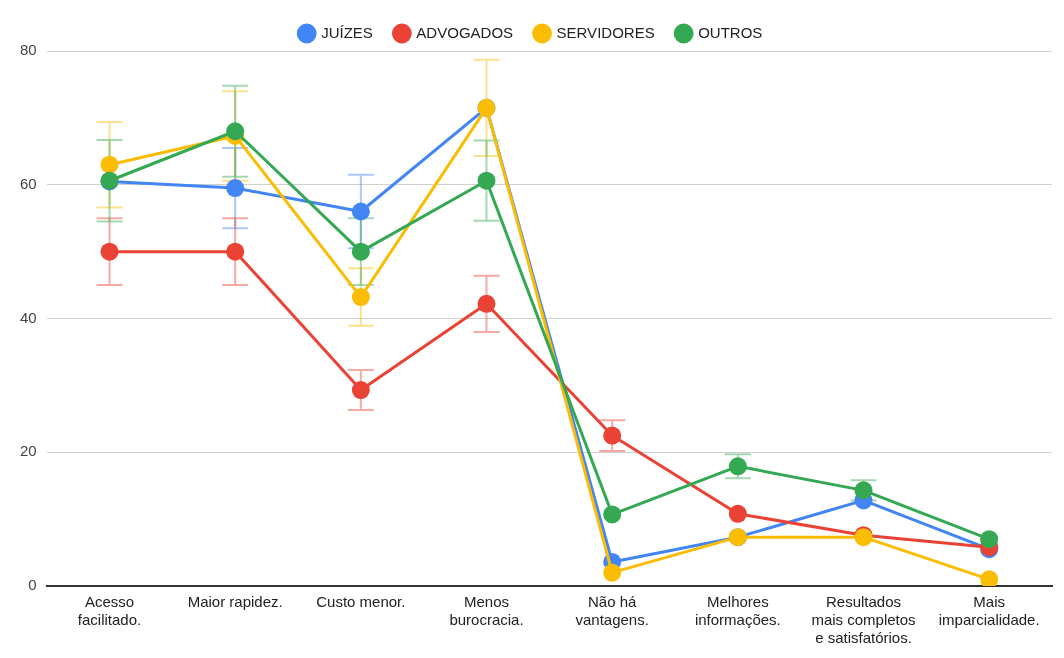 This screenshot has height=658, width=1064. Describe the element at coordinates (612, 611) in the screenshot. I see `x-tick-label: Não há vantagens.` at that location.